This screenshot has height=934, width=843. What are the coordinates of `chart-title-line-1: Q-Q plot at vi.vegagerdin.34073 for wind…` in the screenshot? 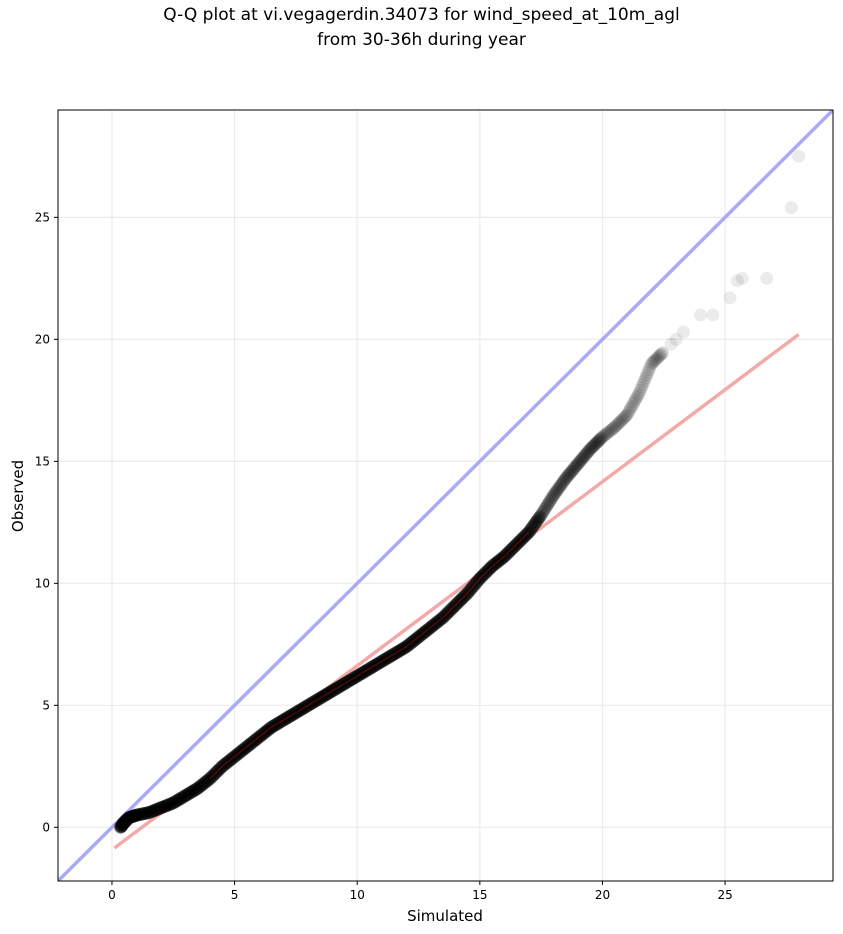 It's located at (421, 15).